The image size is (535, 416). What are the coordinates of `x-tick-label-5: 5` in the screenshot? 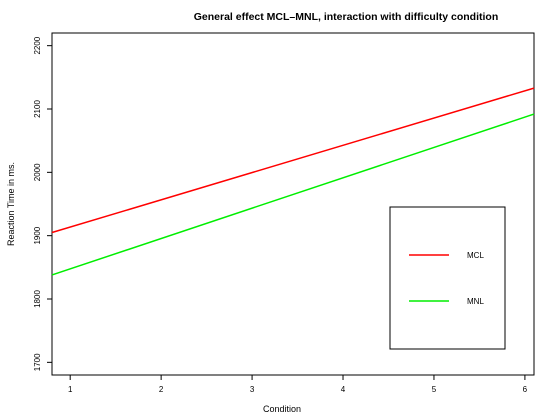 It's located at (434, 389).